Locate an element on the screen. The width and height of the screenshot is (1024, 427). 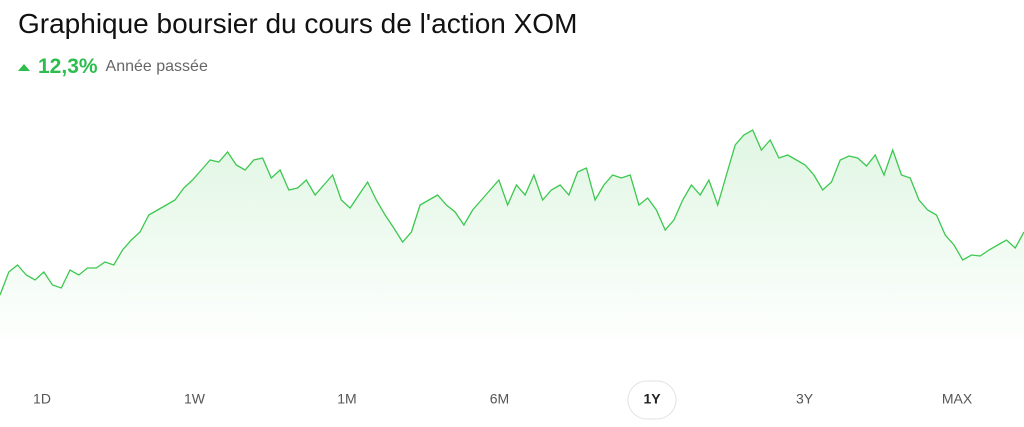
range-button: 1W is located at coordinates (195, 399).